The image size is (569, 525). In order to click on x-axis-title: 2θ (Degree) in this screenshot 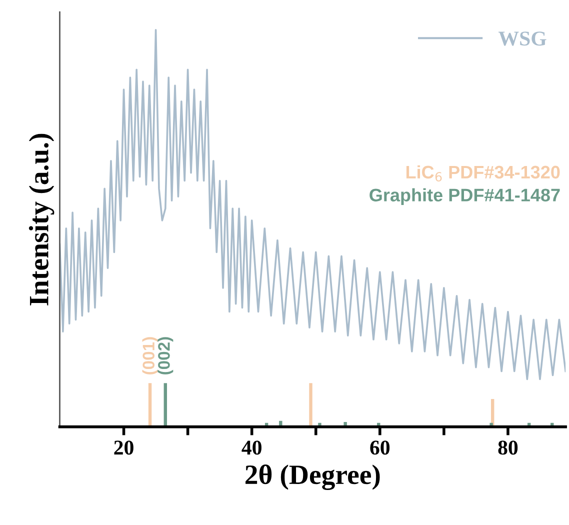, I will do `click(313, 477)`.